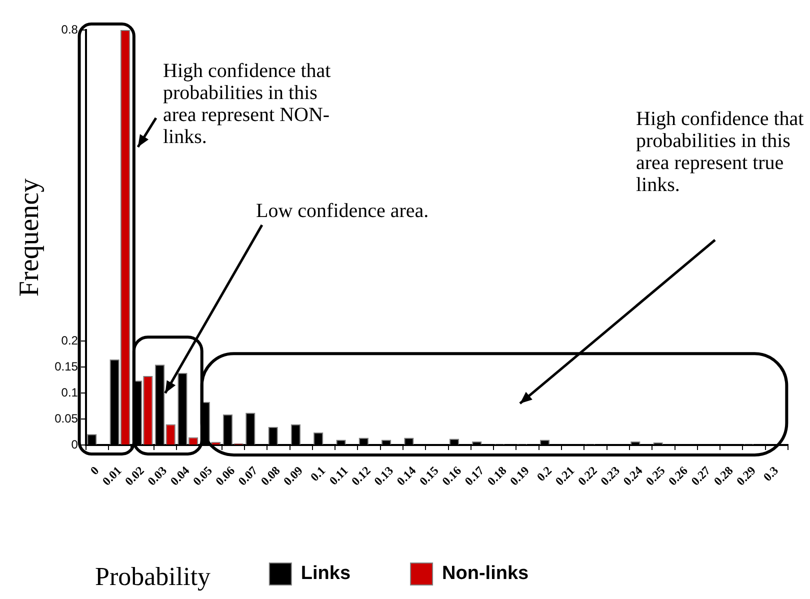  What do you see at coordinates (318, 473) in the screenshot?
I see `x-tick-label: 0.1` at bounding box center [318, 473].